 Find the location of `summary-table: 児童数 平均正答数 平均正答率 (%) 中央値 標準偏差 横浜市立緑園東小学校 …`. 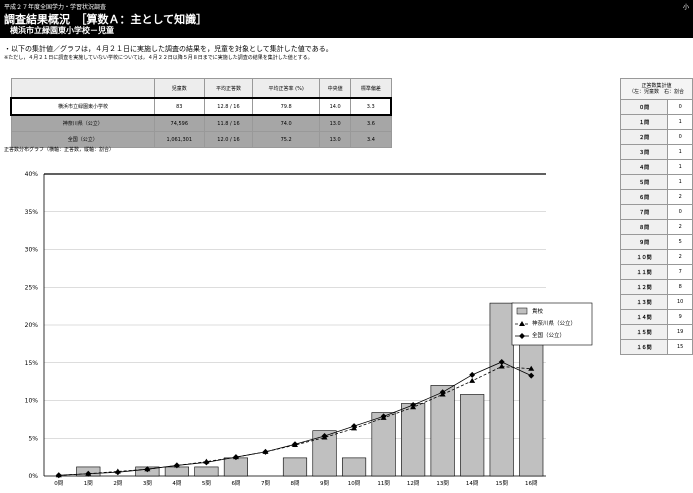

summary-table: 児童数 平均正答数 平均正答率 (%) 中央値 標準偏差 横浜市立緑園東小学校 … is located at coordinates (201, 113).